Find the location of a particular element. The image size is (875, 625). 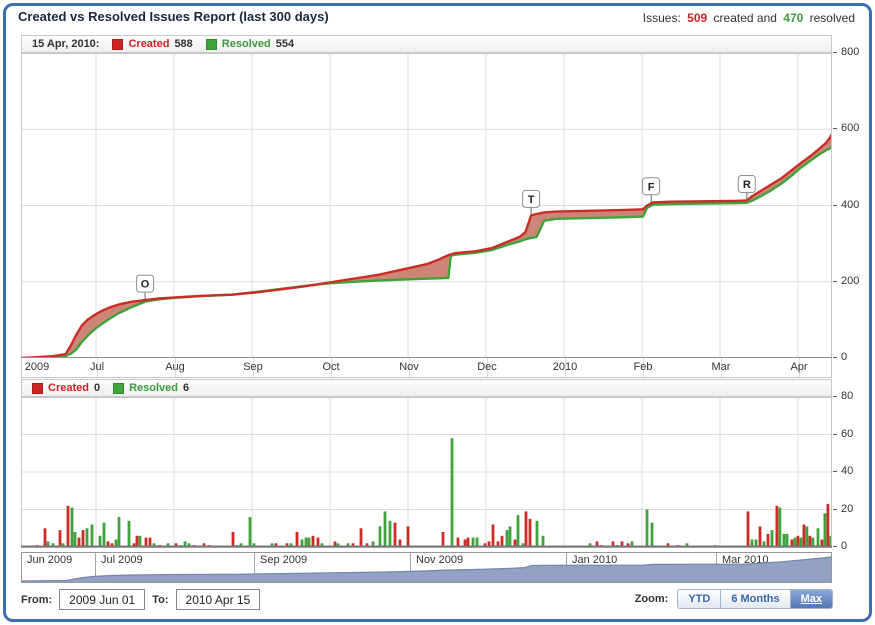

y-axis-tick-0: 0 is located at coordinates (840, 357).